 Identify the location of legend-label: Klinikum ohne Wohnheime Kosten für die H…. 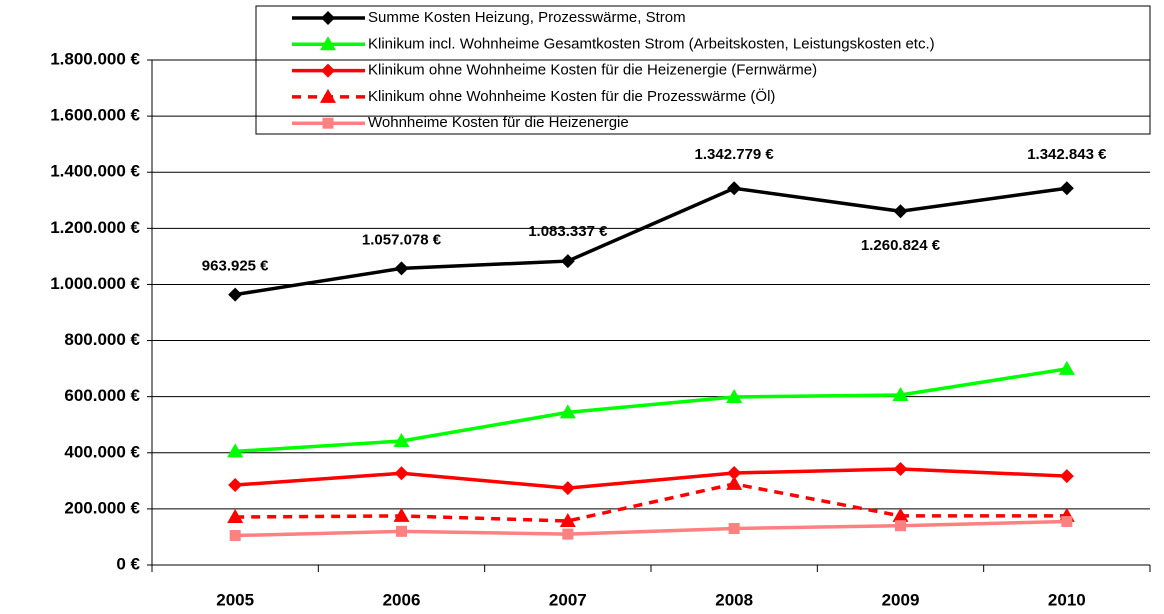
(592, 70).